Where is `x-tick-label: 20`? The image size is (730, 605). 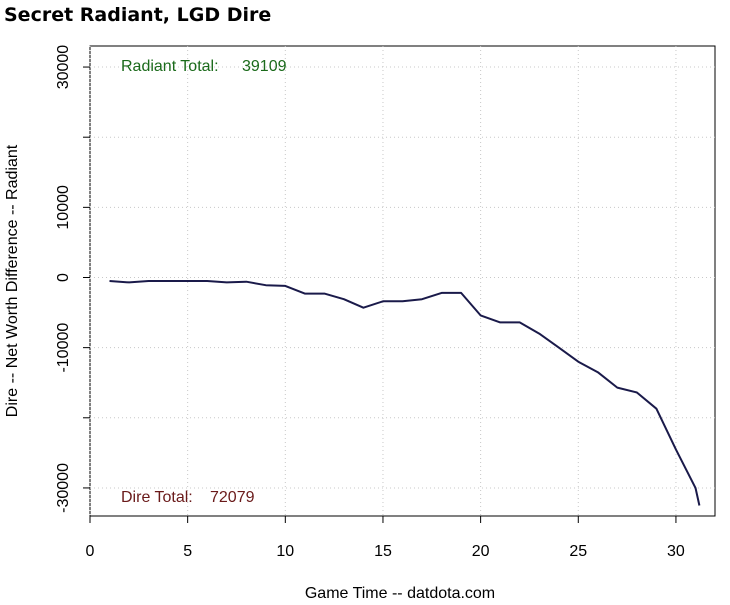
x-tick-label: 20 is located at coordinates (481, 551).